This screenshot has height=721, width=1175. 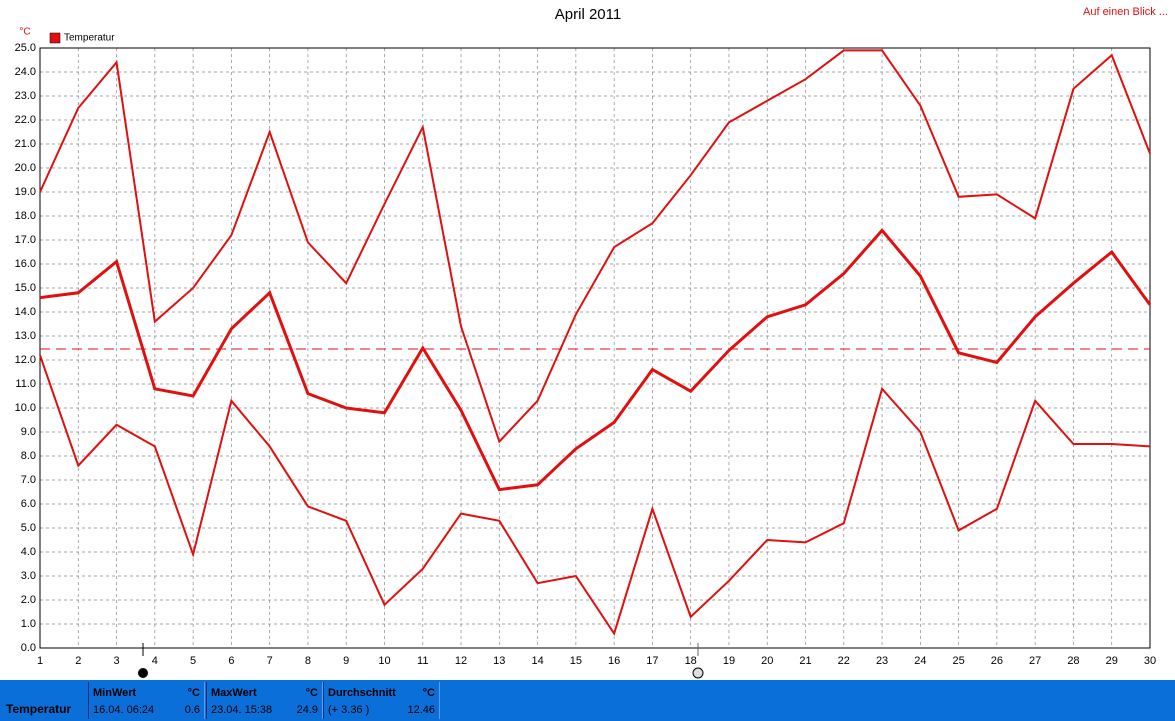 What do you see at coordinates (576, 661) in the screenshot?
I see `x-tick-label: 15` at bounding box center [576, 661].